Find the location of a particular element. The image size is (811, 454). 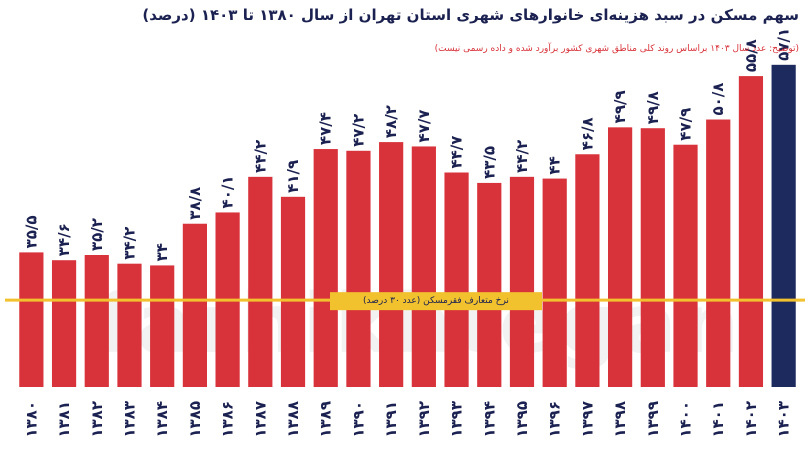

x-tick-label-20: ۱۴۰۰ is located at coordinates (686, 419).